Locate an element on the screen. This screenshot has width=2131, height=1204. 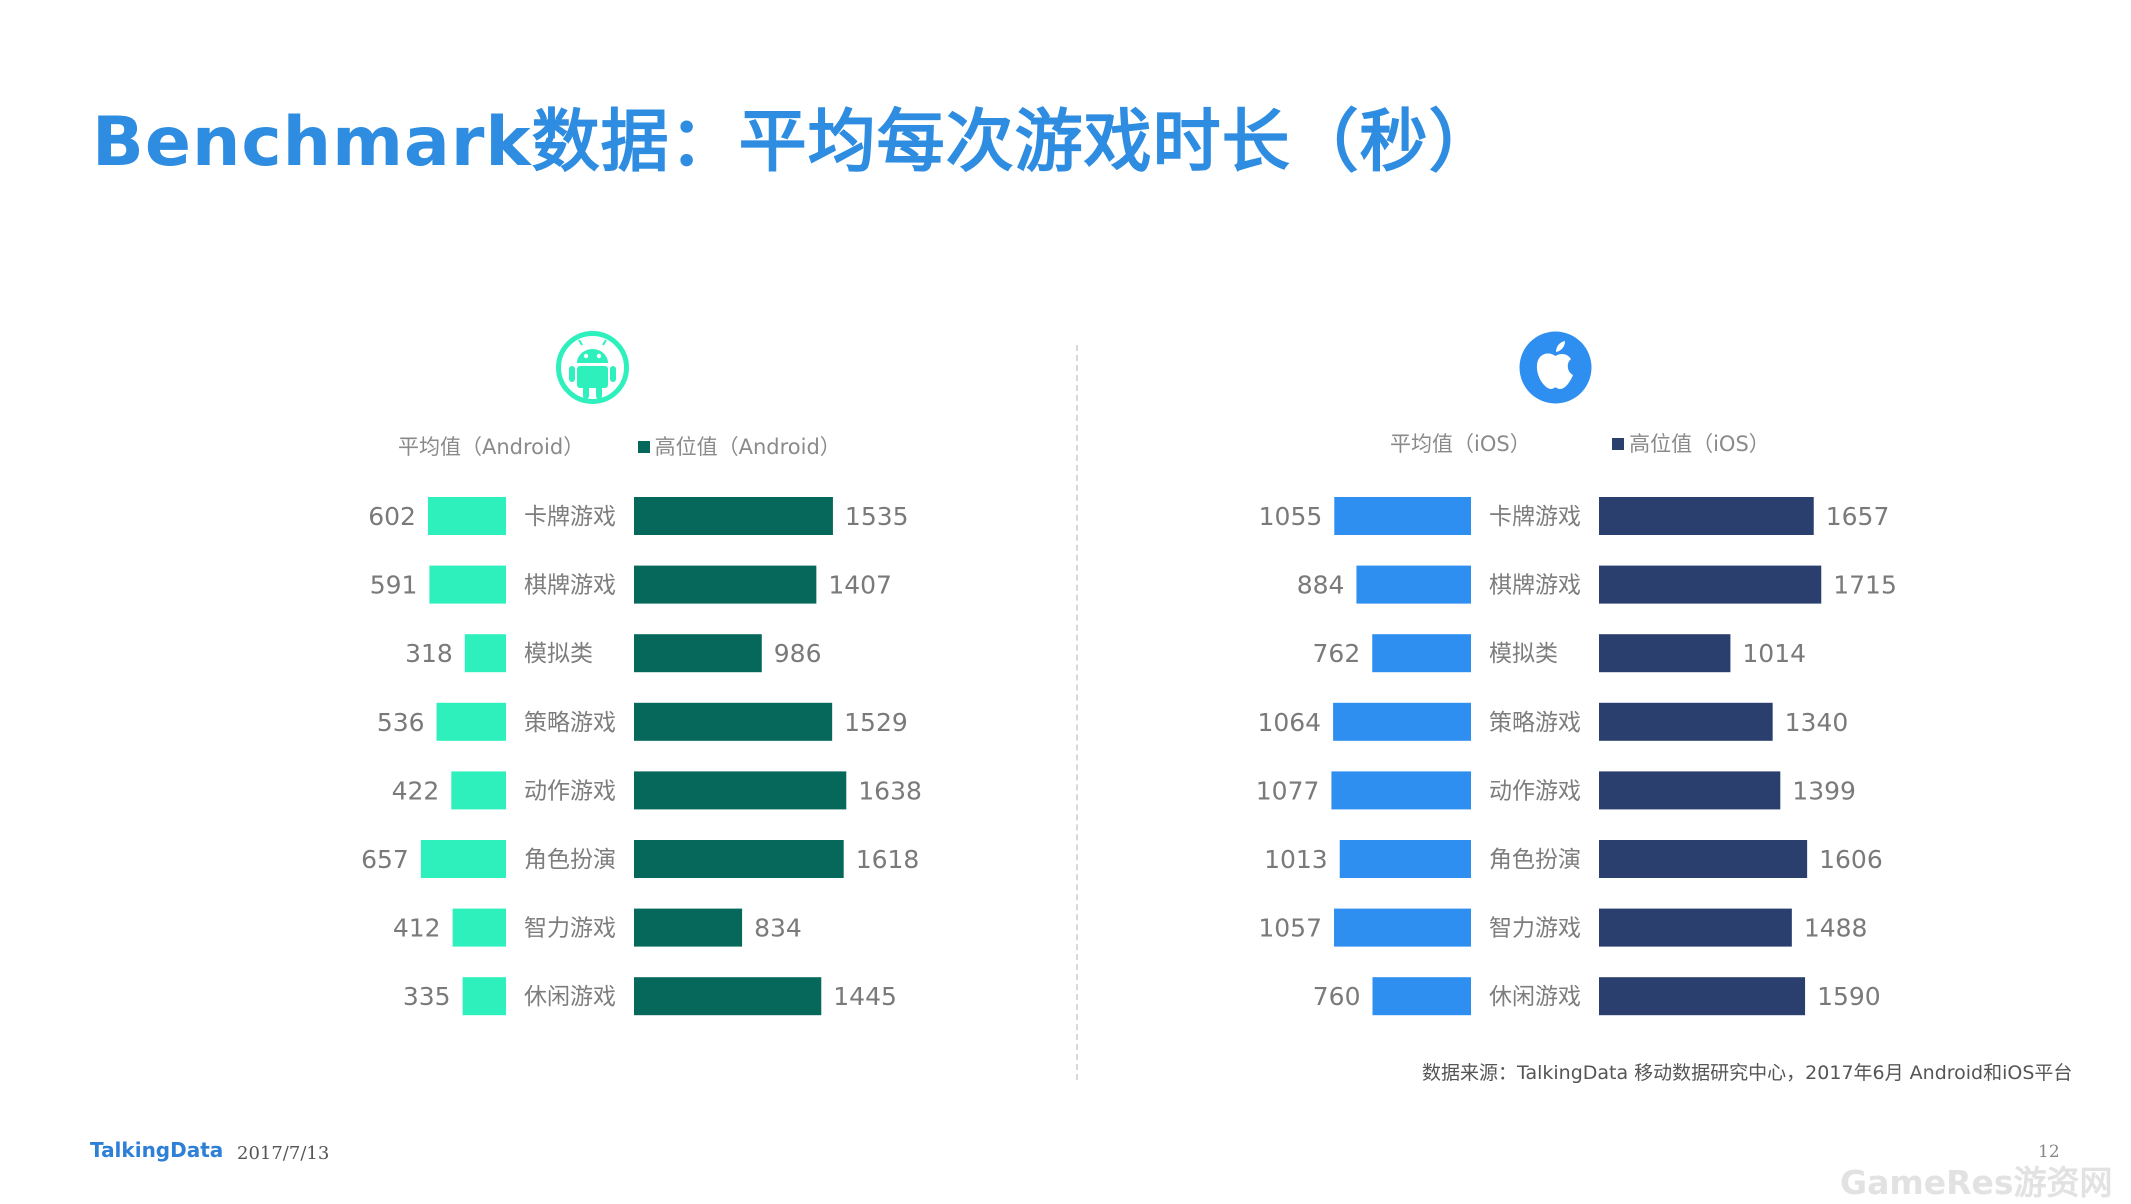
panel-divider is located at coordinates (1077, 712).